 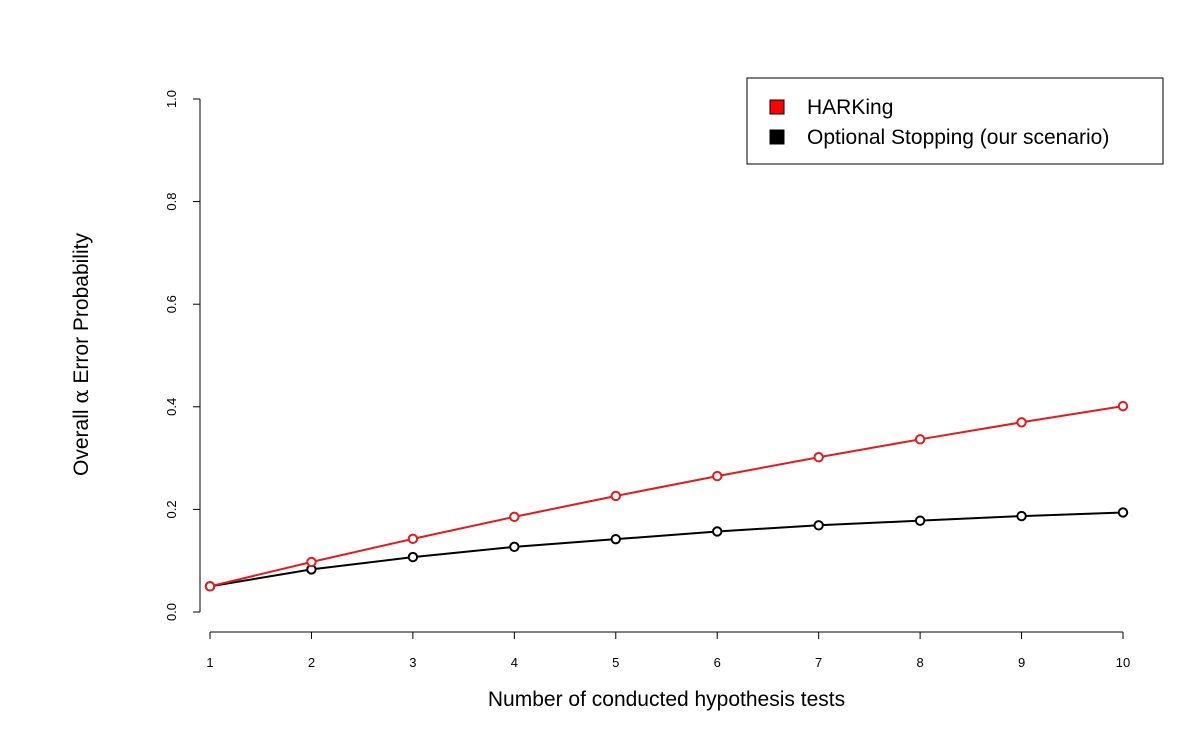 I want to click on alpha-symbol: α, so click(x=81, y=396).